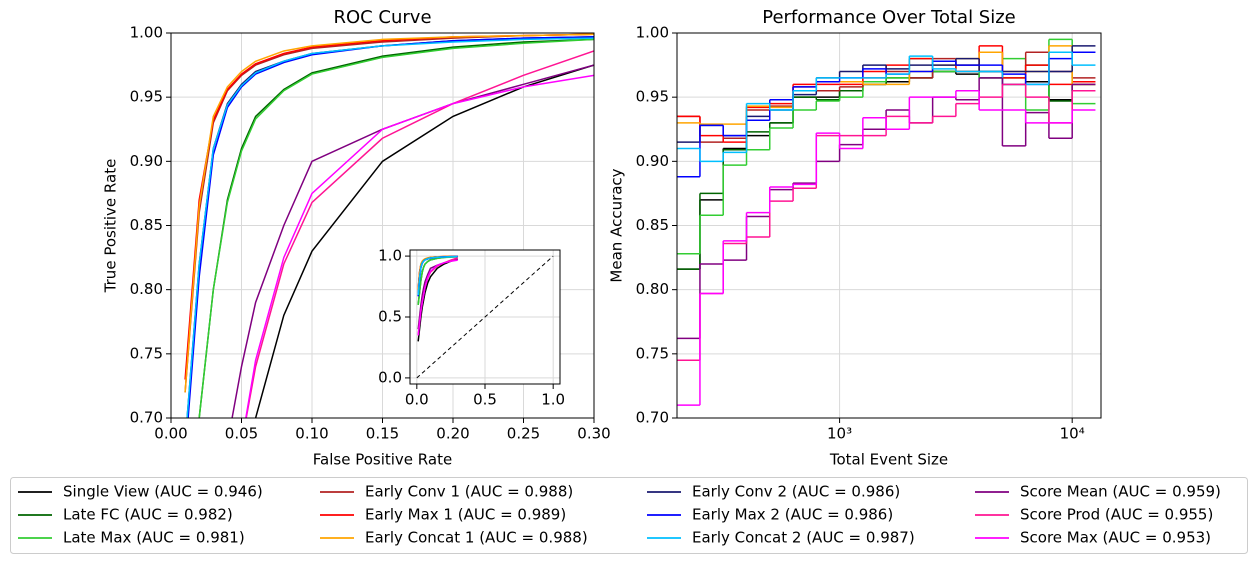 The image size is (1258, 563). What do you see at coordinates (1120, 492) in the screenshot?
I see `legend-label: Score Mean (AUC = 0.959)` at bounding box center [1120, 492].